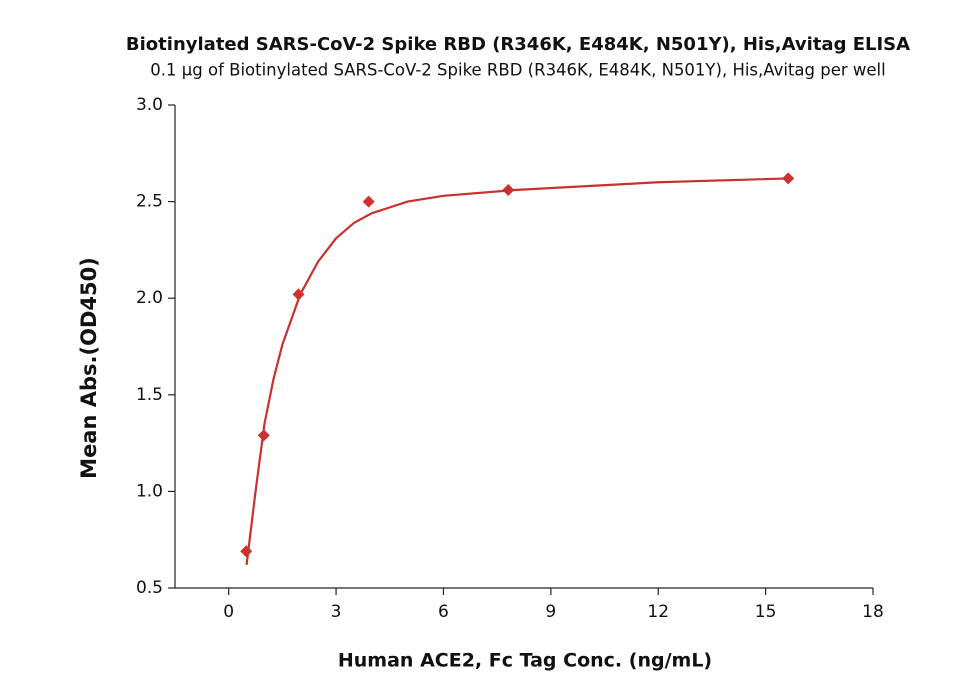 This screenshot has width=959, height=685. I want to click on x-tick-label: 3, so click(336, 612).